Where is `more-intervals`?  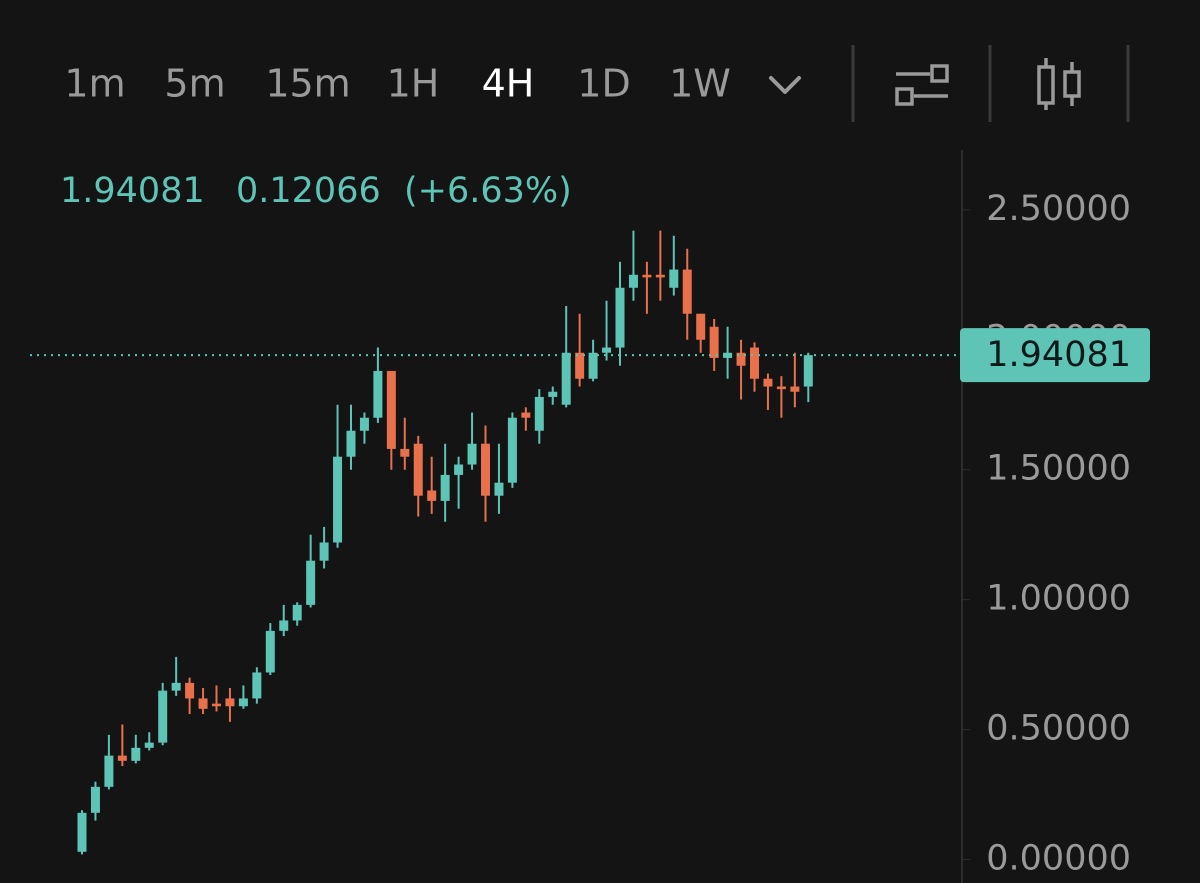 more-intervals is located at coordinates (785, 85).